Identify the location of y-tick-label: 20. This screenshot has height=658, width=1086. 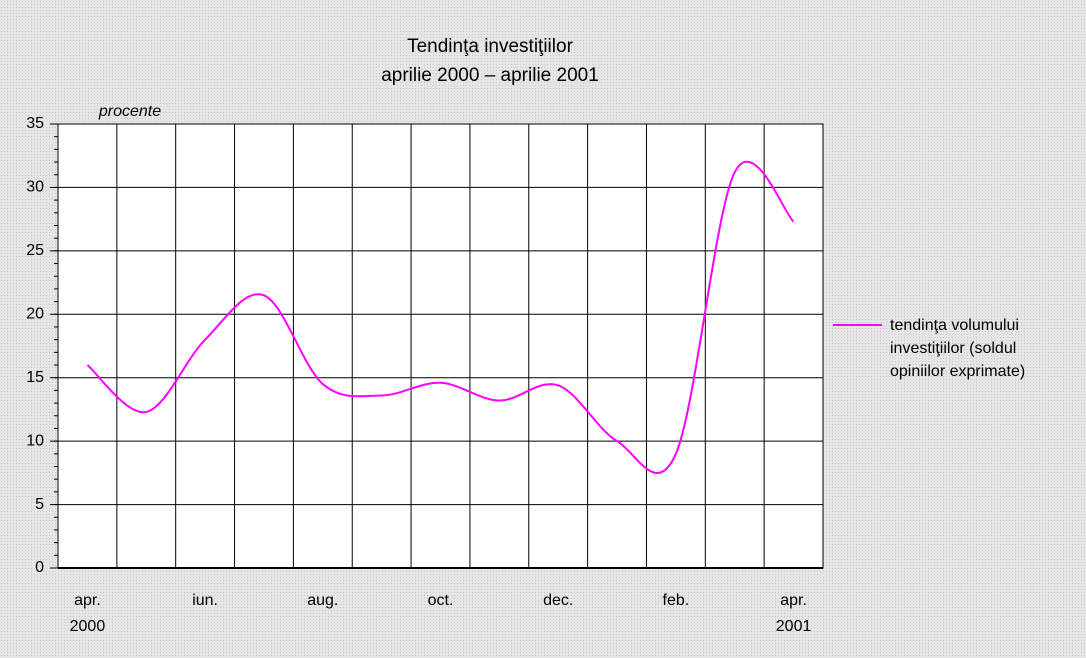
(35, 314).